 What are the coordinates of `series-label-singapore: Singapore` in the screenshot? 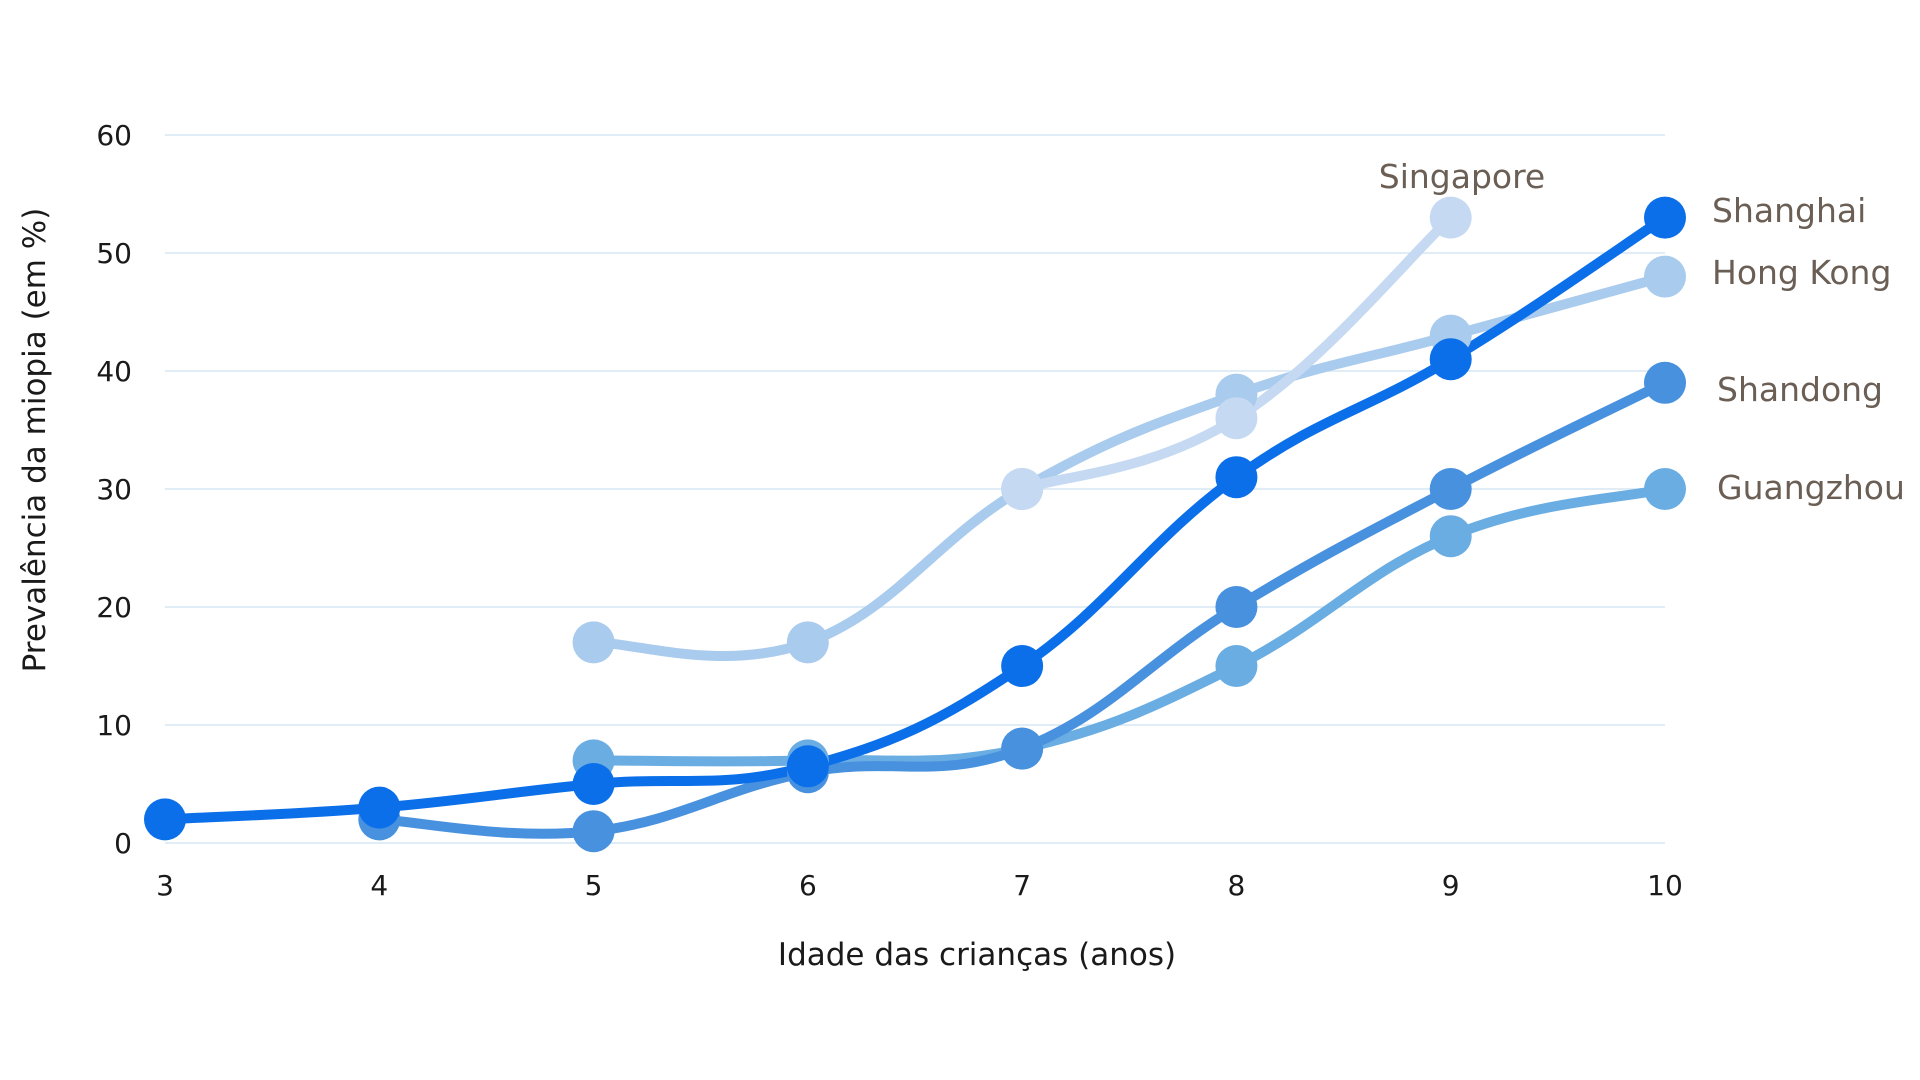 It's located at (1462, 176).